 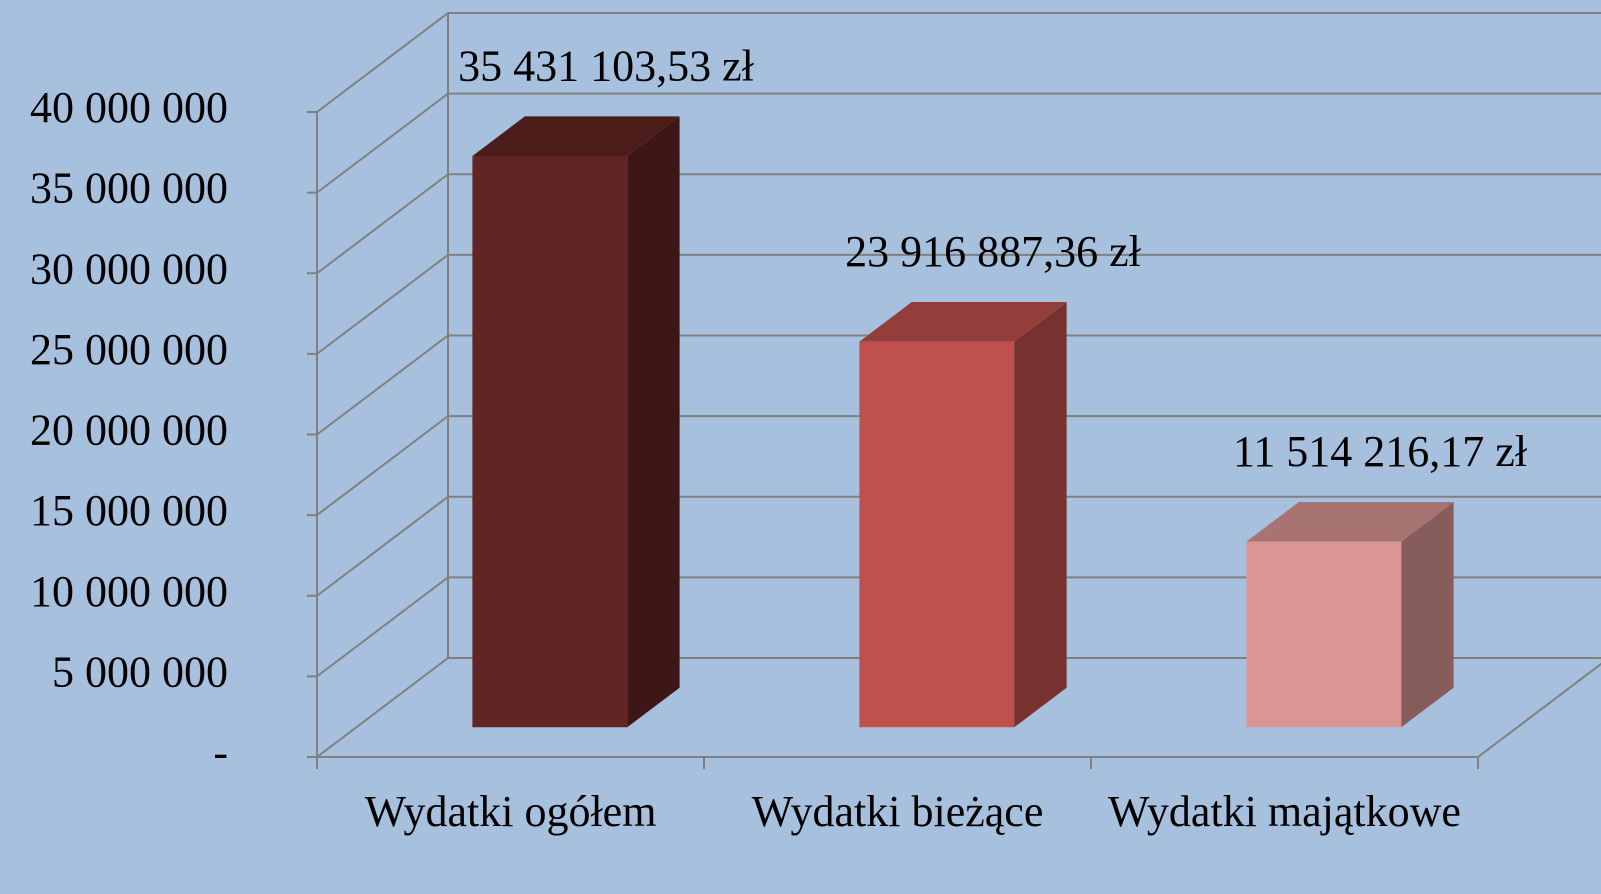 I want to click on y-tick-label: -, so click(x=220, y=752).